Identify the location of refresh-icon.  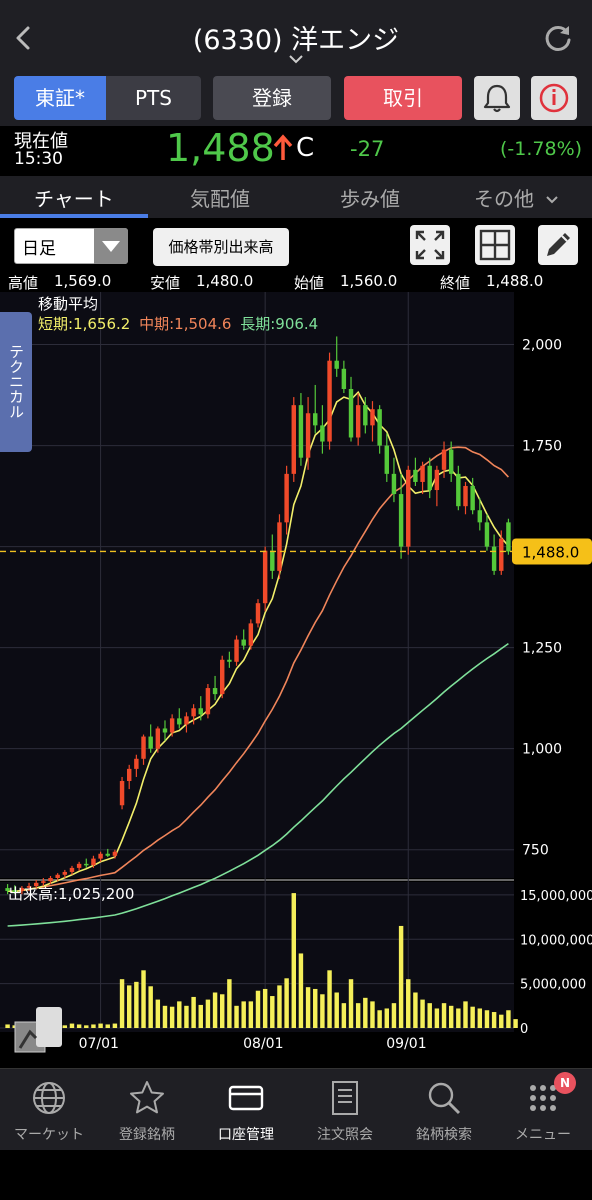
(558, 38).